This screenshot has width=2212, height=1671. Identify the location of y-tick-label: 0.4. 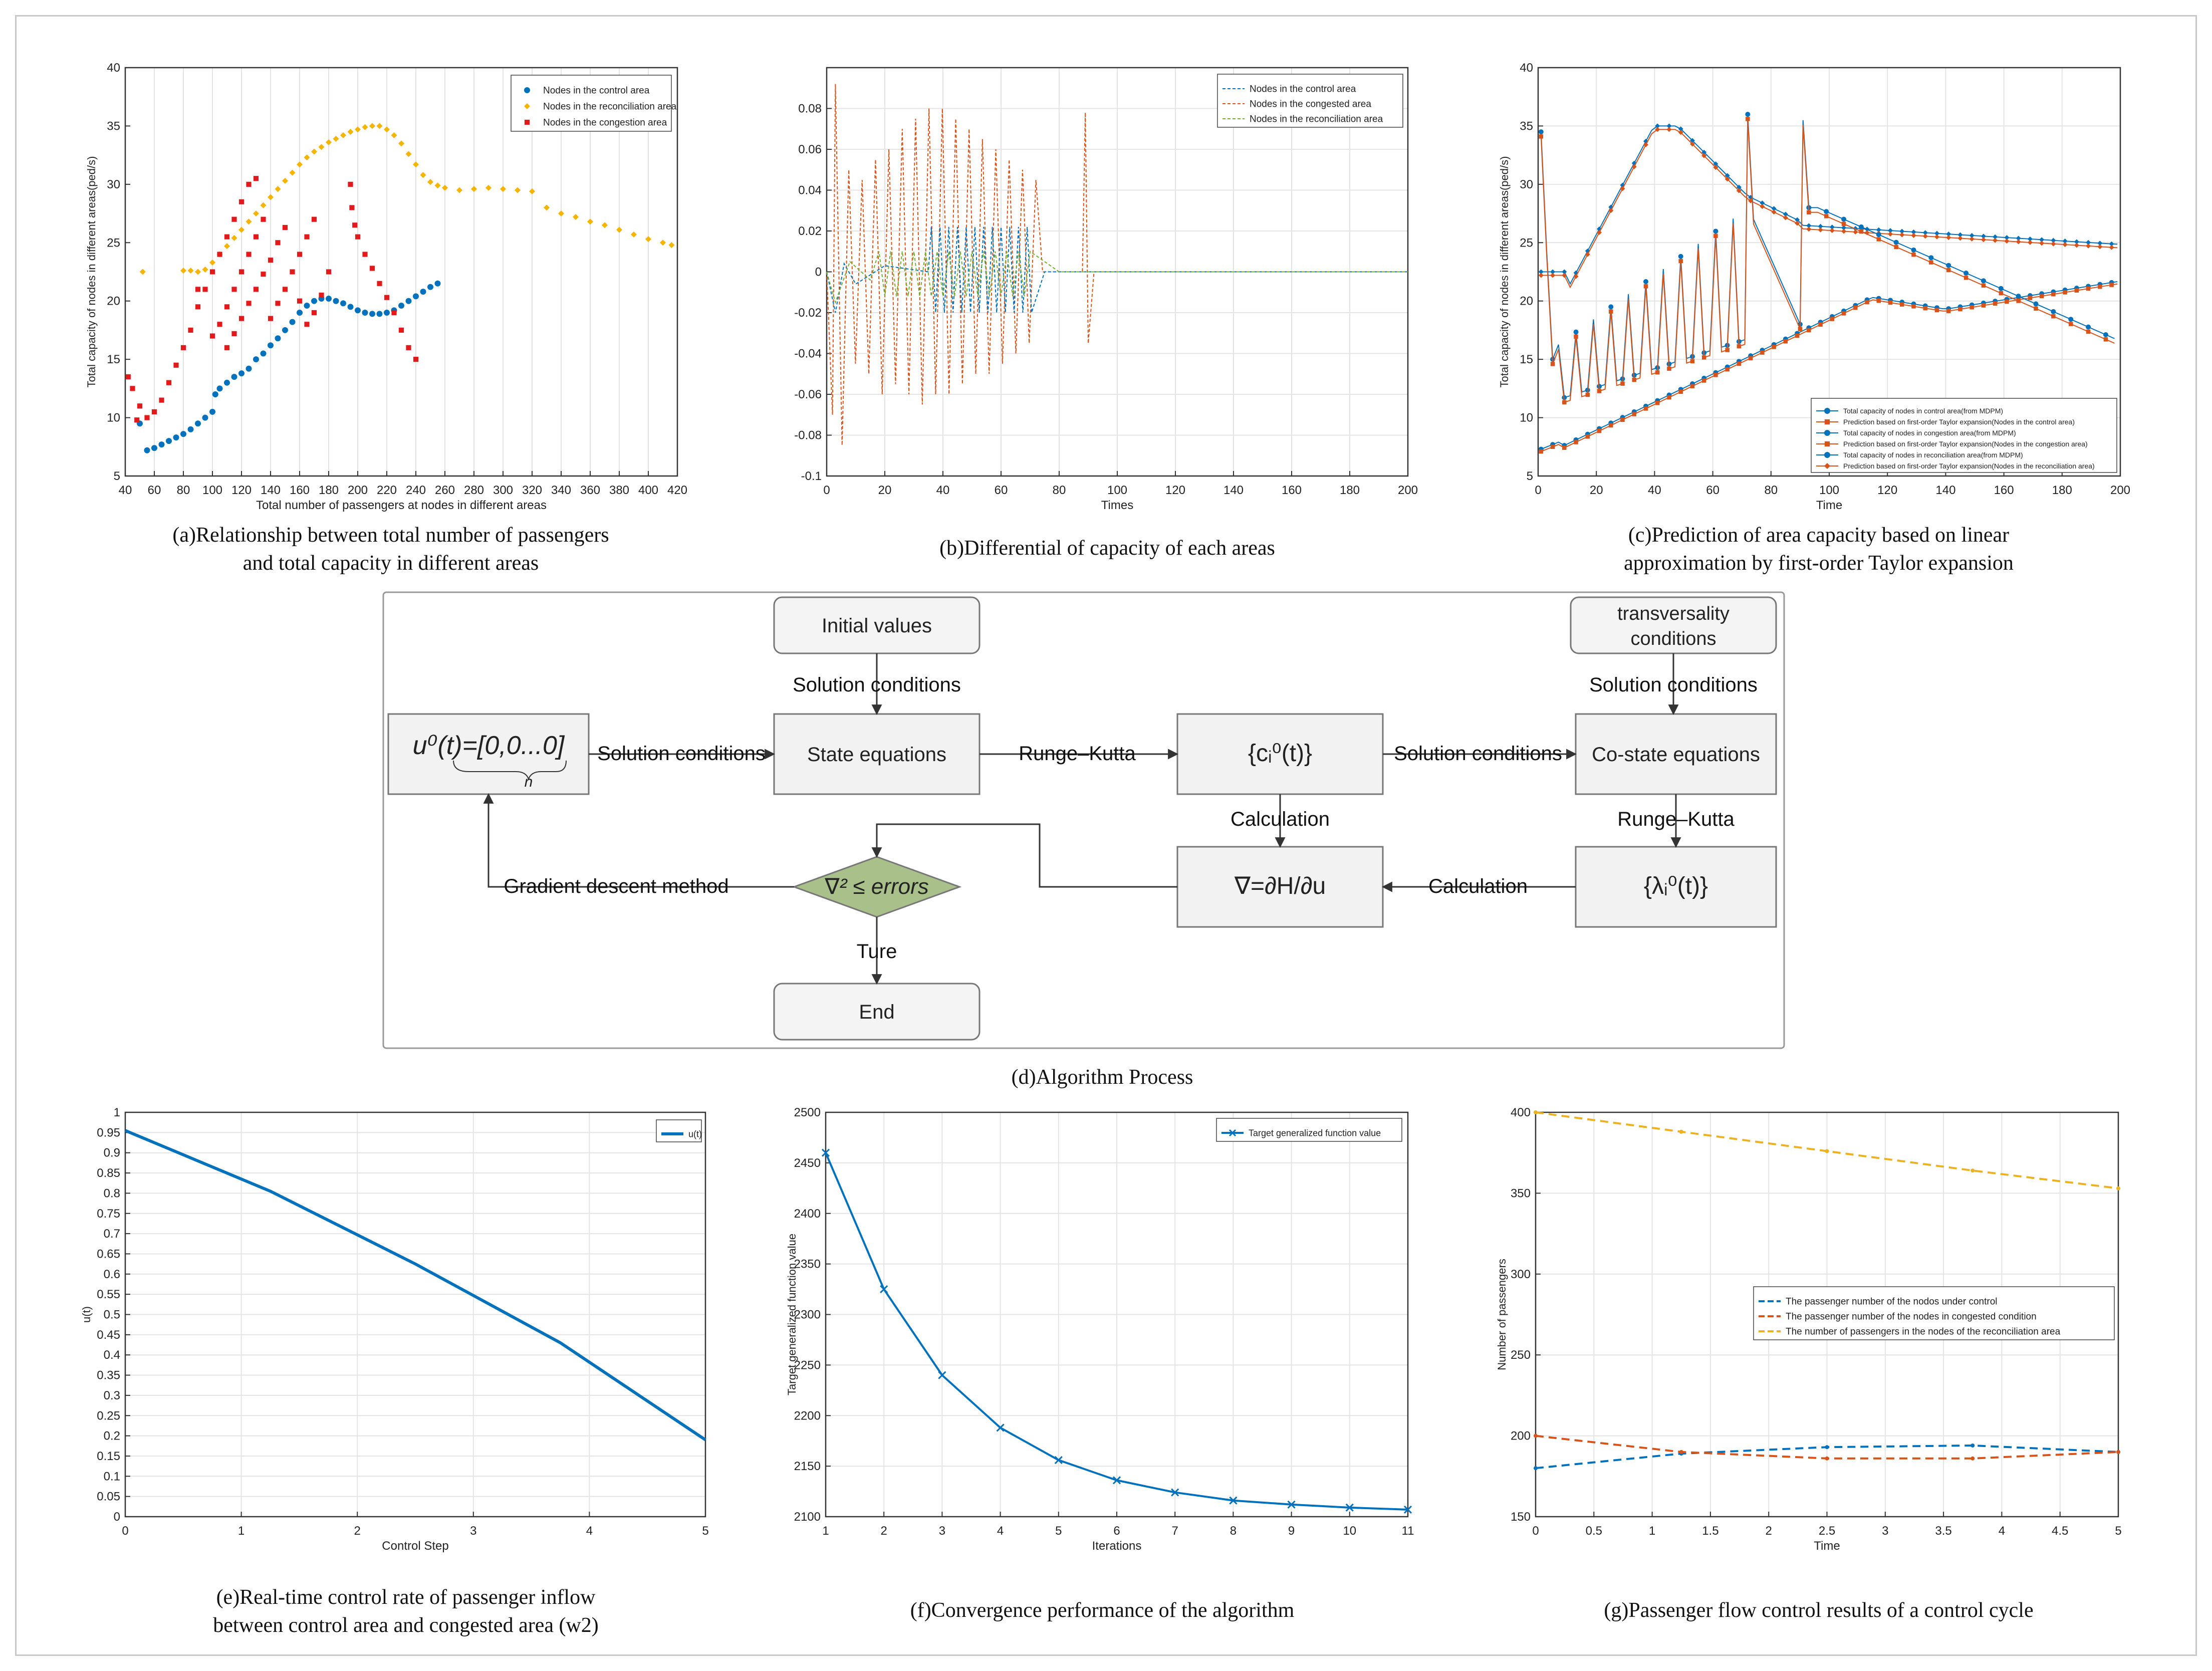
(112, 1355).